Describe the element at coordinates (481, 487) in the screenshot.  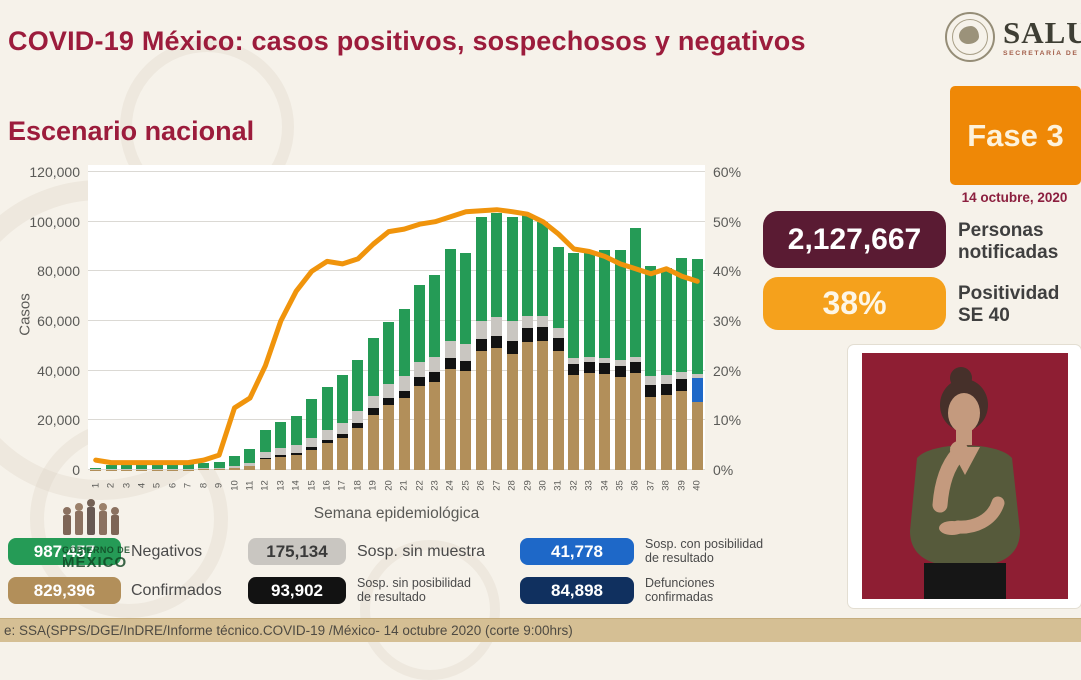
I see `x-tick: 26` at that location.